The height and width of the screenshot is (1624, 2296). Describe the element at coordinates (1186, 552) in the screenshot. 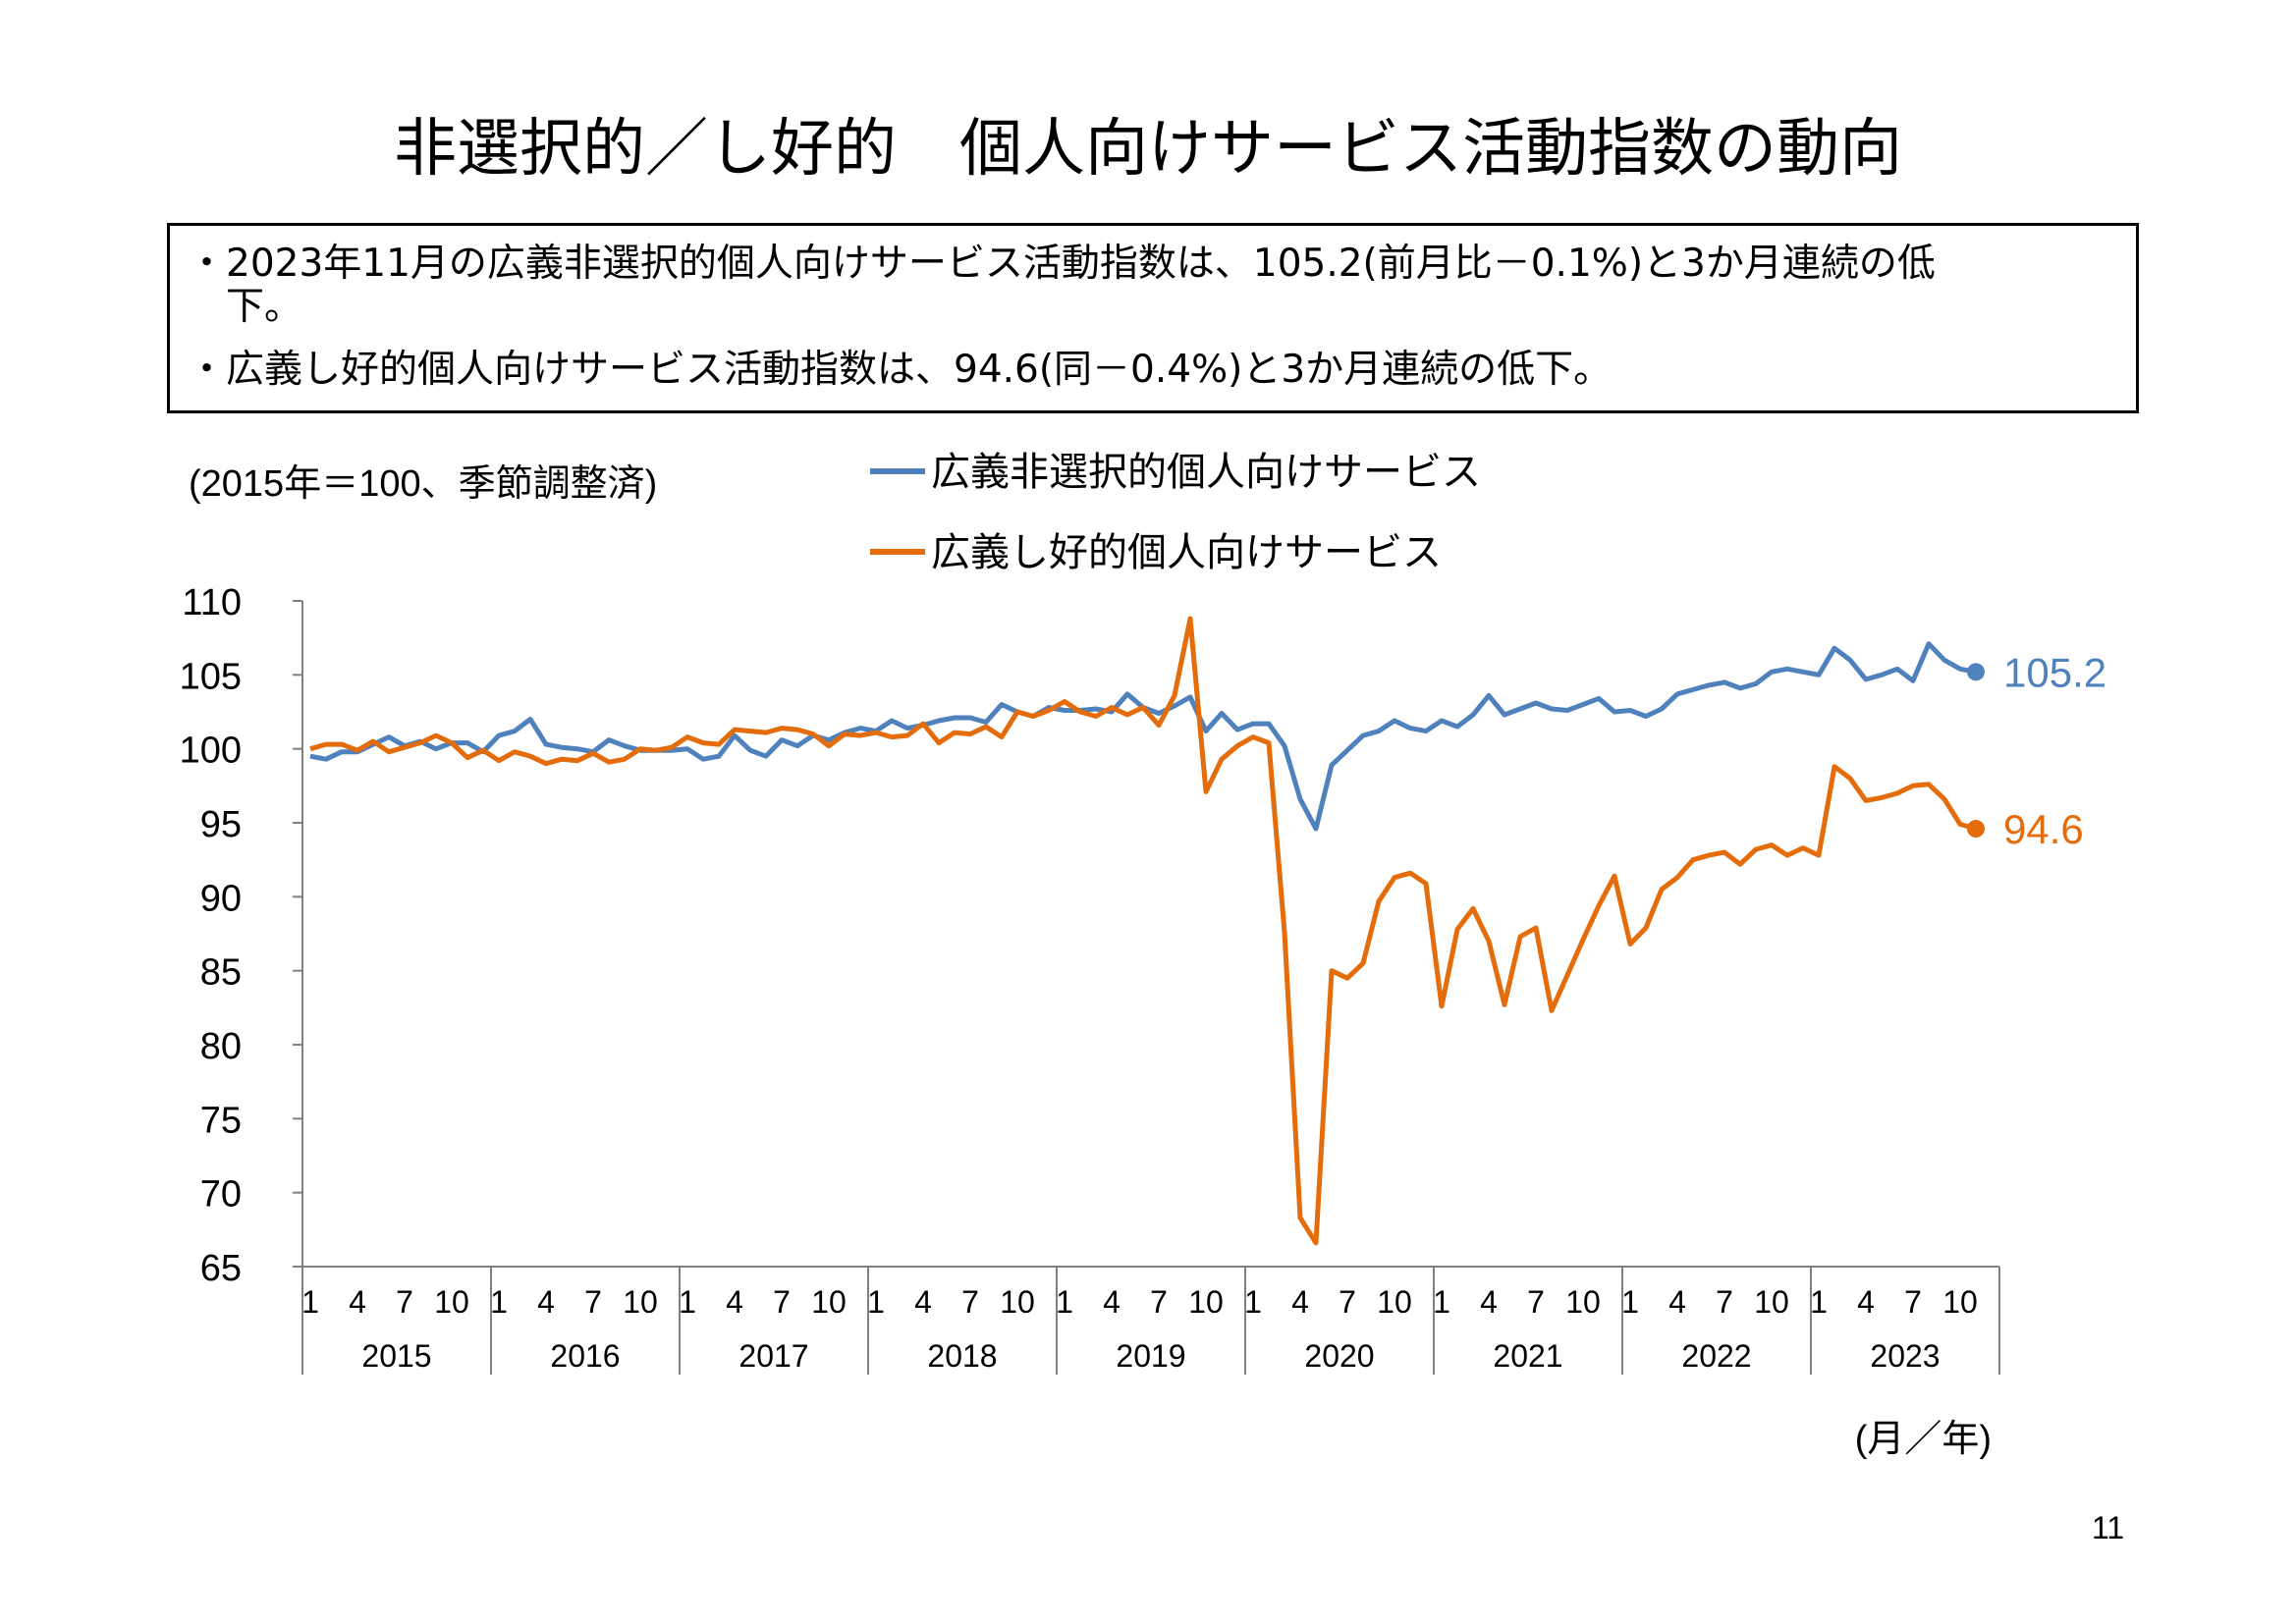

I see `legend-label-2: 広義し好的個人向けサービス` at that location.